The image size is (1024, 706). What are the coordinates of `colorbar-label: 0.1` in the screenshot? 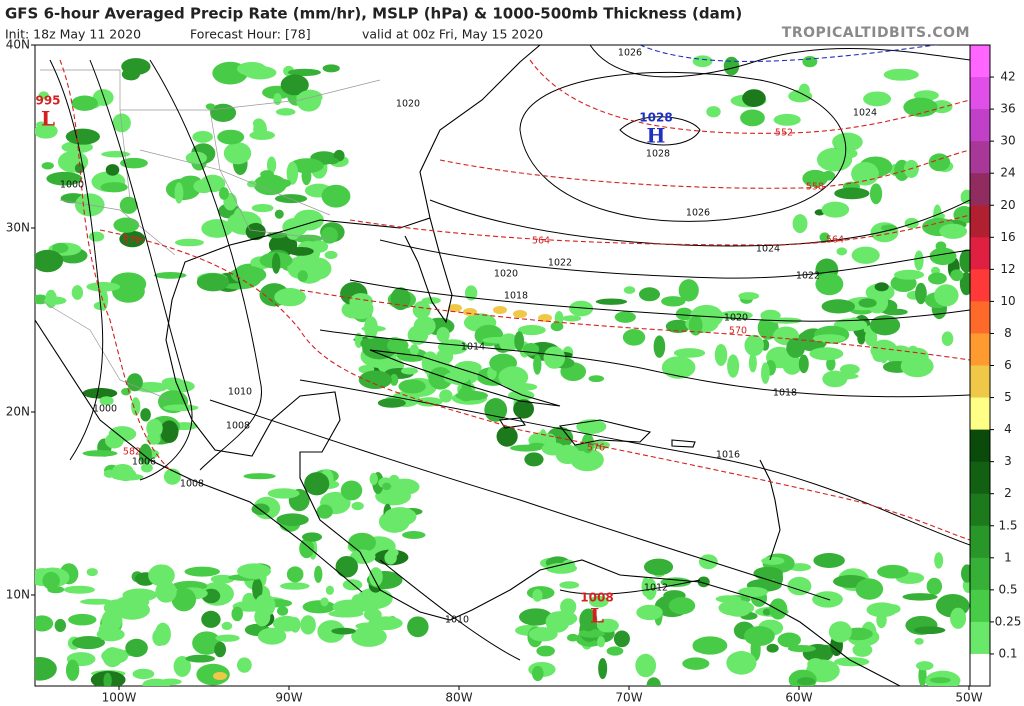 It's located at (1007, 653).